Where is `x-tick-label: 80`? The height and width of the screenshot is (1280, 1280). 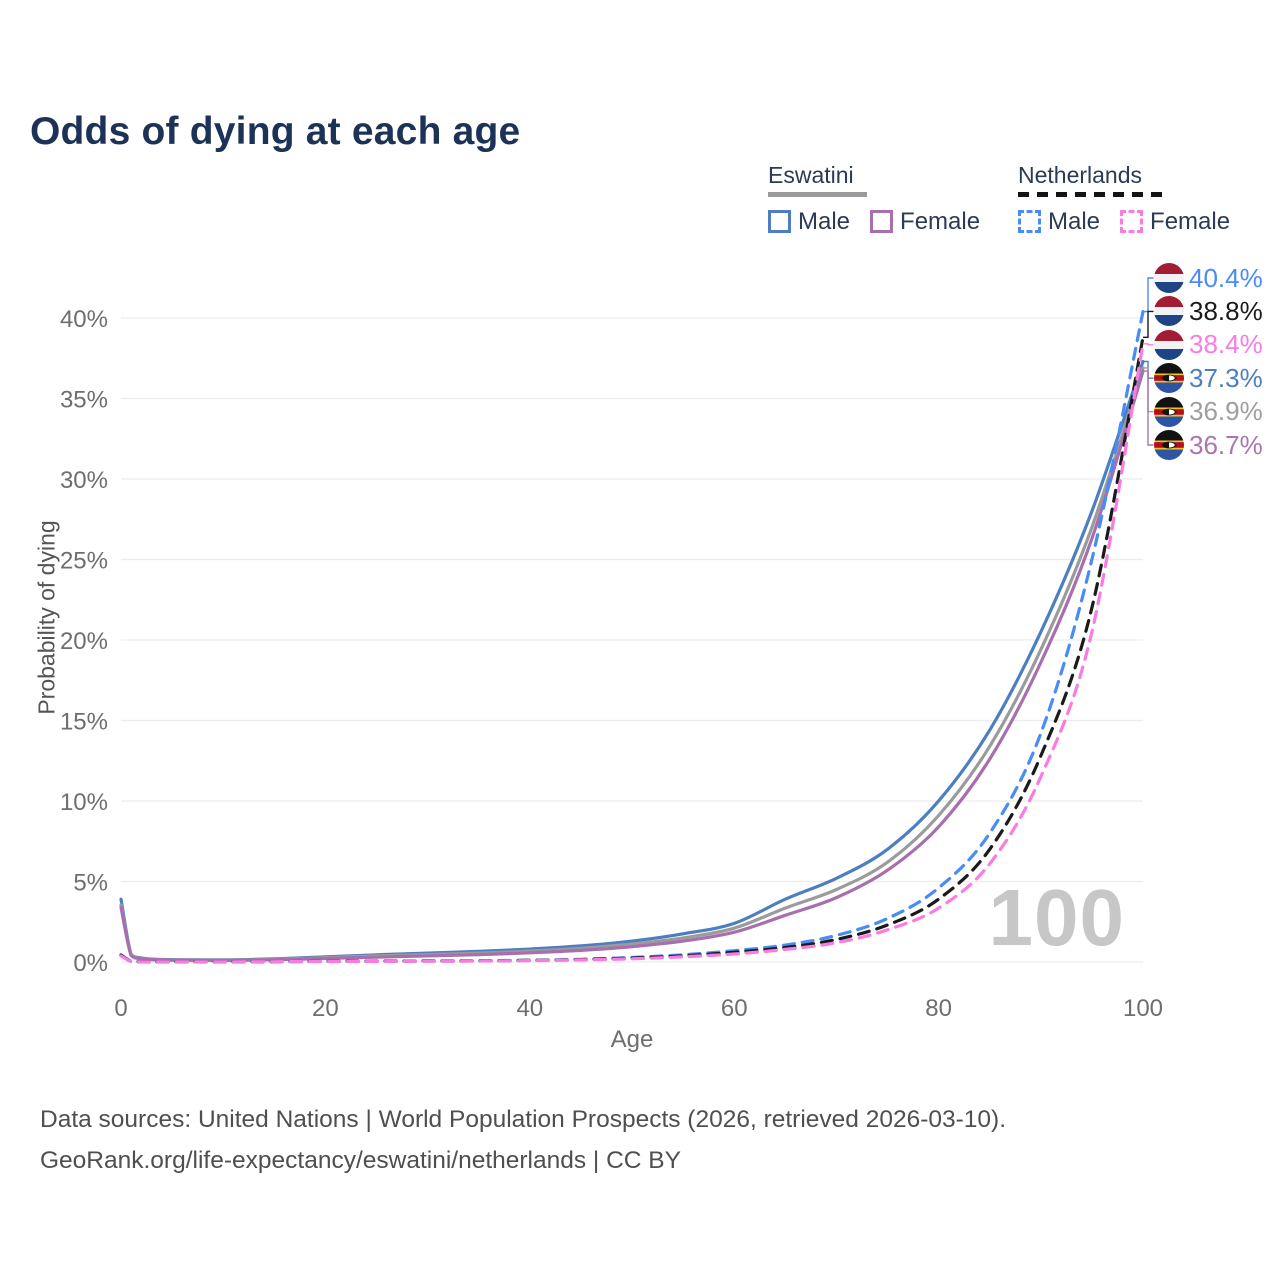
x-tick-label: 80 is located at coordinates (938, 1008).